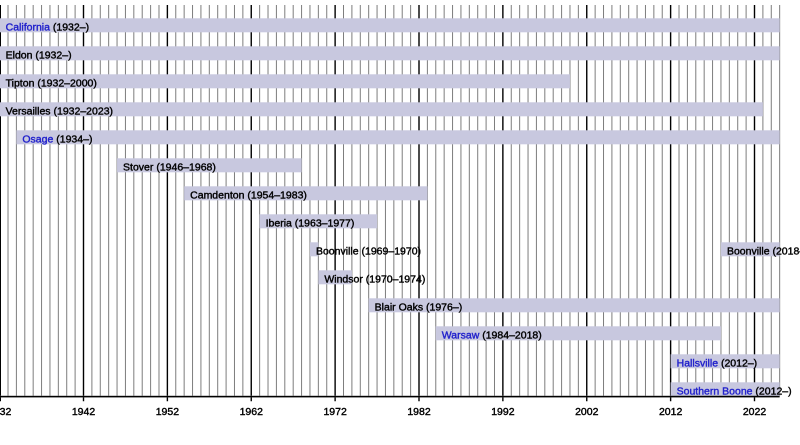 The height and width of the screenshot is (445, 800). What do you see at coordinates (59, 112) in the screenshot?
I see `svg-text: Versailles (1932–2023)` at bounding box center [59, 112].